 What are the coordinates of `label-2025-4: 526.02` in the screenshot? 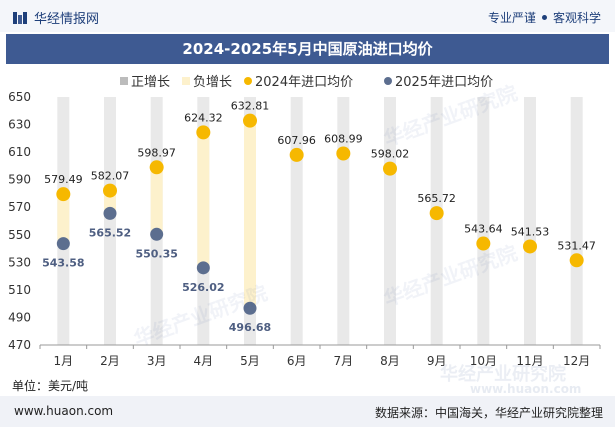 It's located at (203, 287).